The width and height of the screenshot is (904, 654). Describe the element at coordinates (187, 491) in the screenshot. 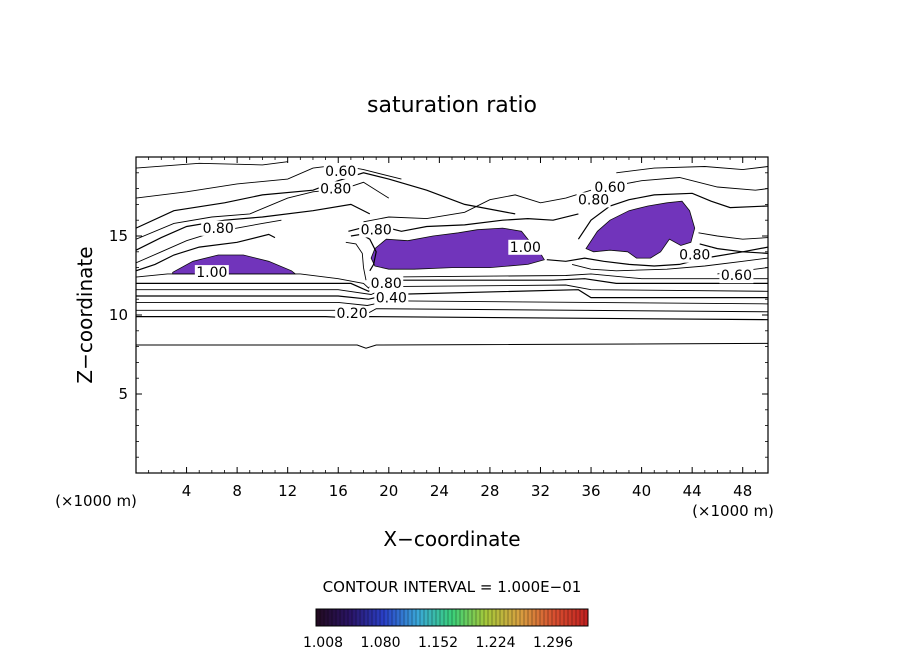

I see `x-tick-label: 4` at that location.